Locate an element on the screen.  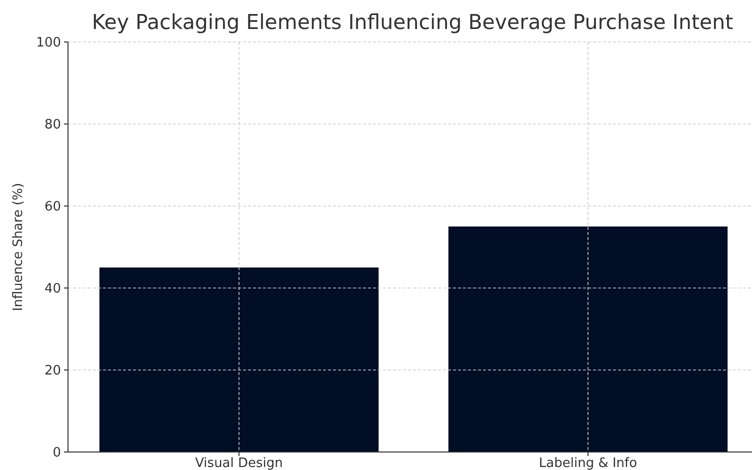
y-axis-title: Influence Share (%) is located at coordinates (18, 247).